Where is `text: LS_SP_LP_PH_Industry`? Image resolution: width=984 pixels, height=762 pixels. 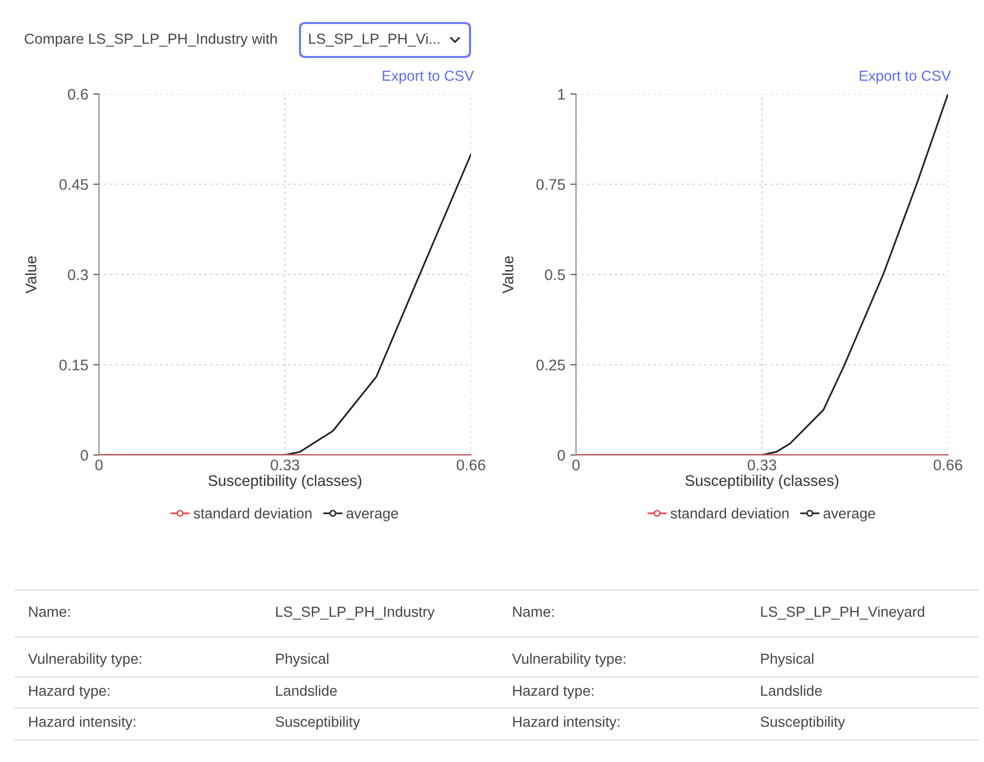 text: LS_SP_LP_PH_Industry is located at coordinates (355, 613).